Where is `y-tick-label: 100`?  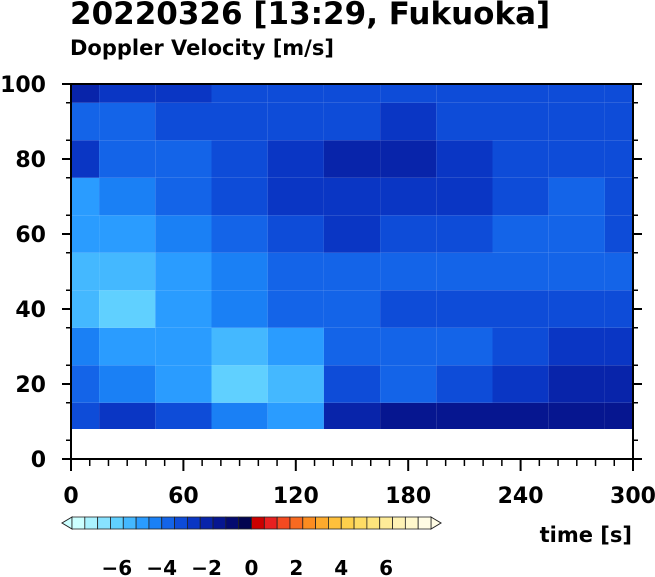
y-tick-label: 100 is located at coordinates (23, 85).